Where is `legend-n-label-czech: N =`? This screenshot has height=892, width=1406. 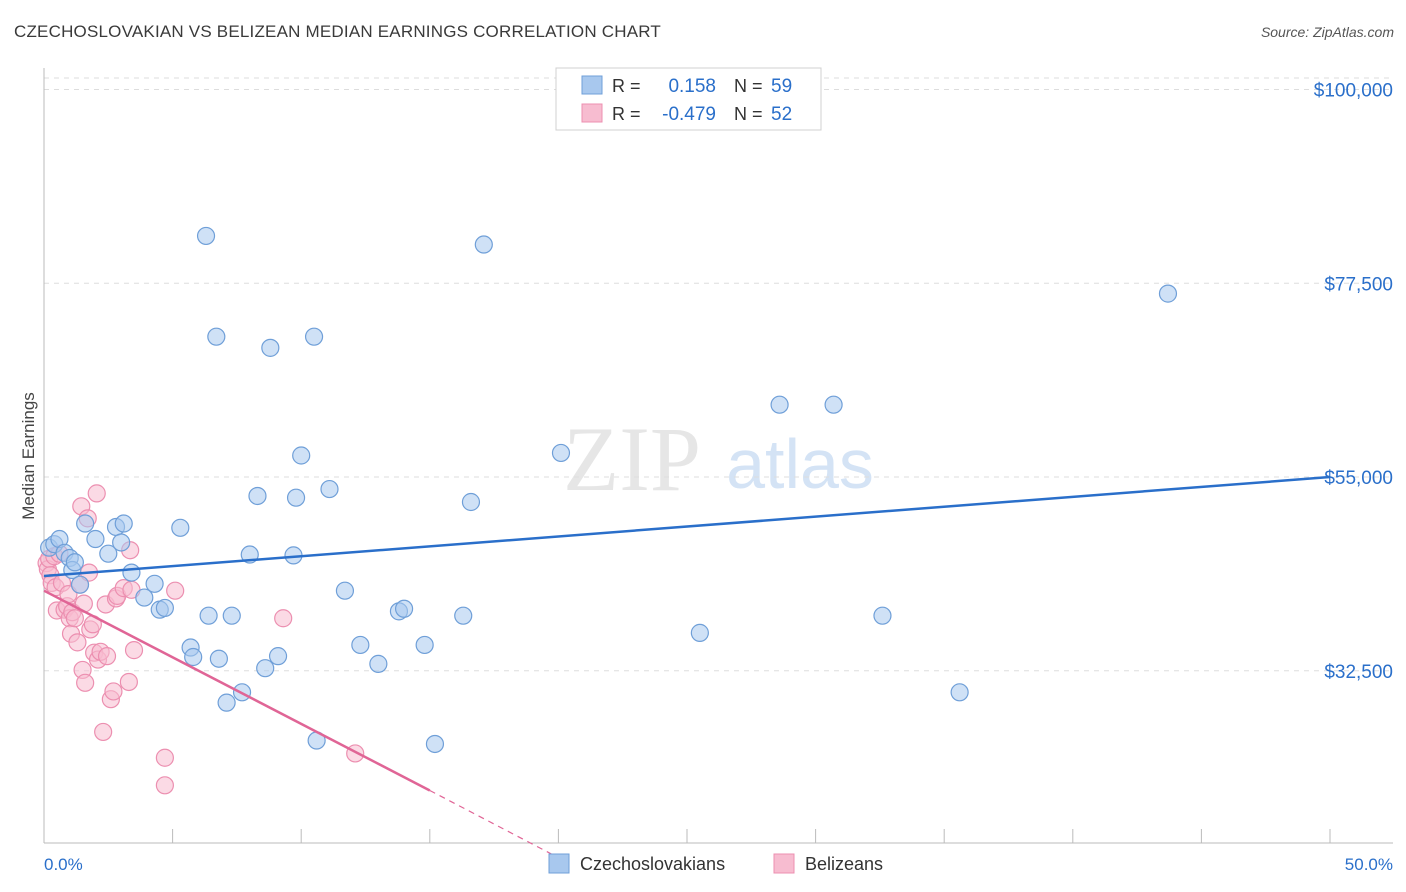 legend-n-label-czech: N = is located at coordinates (748, 86).